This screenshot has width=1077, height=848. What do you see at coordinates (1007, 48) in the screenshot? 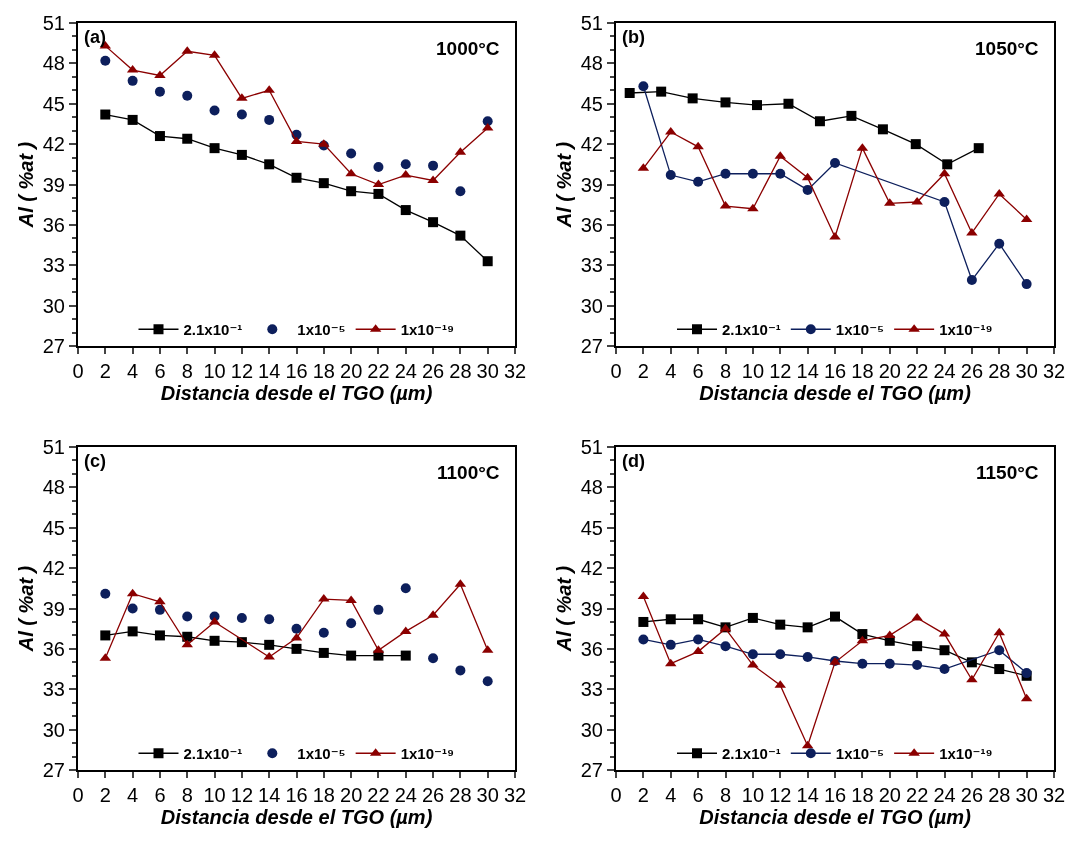
I see `text: 1050°C` at bounding box center [1007, 48].